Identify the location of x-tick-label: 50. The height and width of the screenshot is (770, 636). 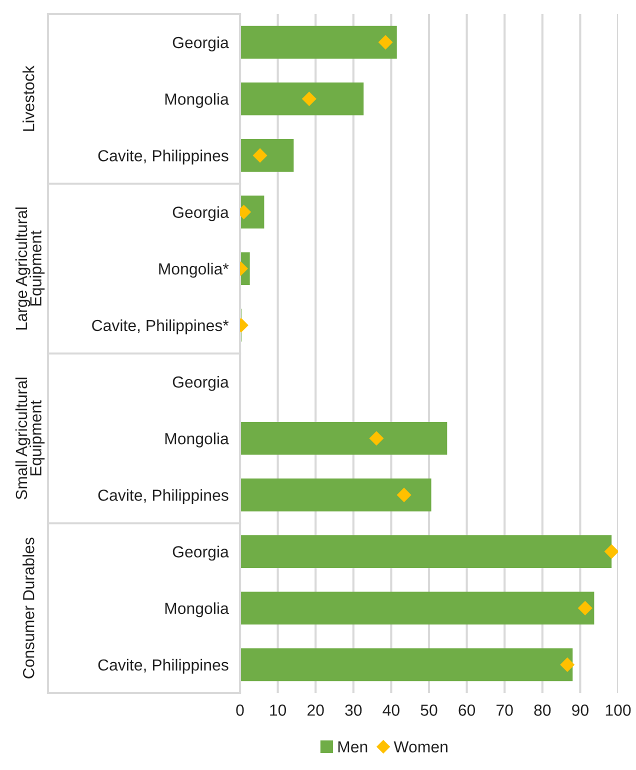
(429, 710).